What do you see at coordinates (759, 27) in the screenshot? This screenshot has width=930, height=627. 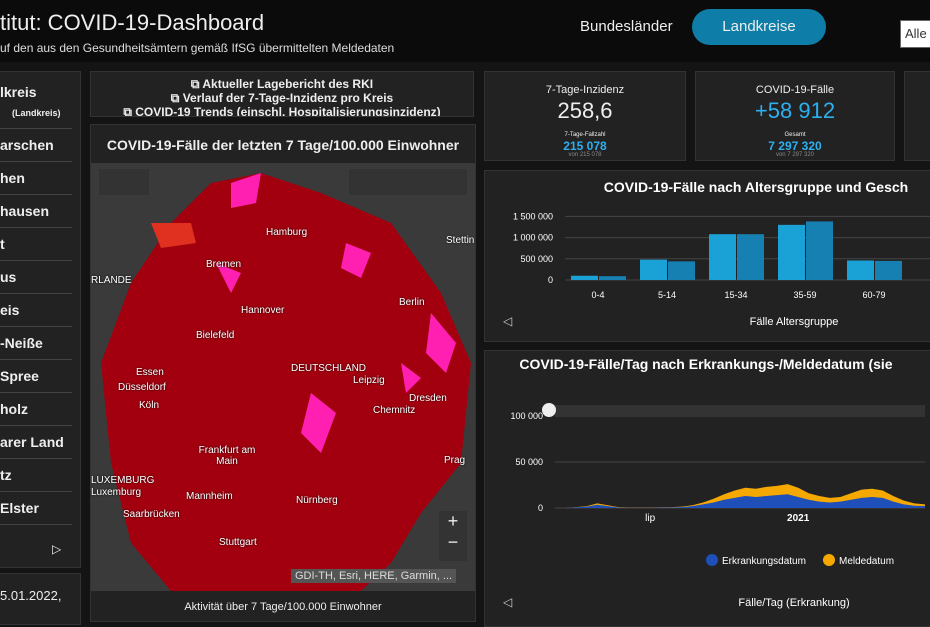 I see `tab-active: Landkreise` at bounding box center [759, 27].